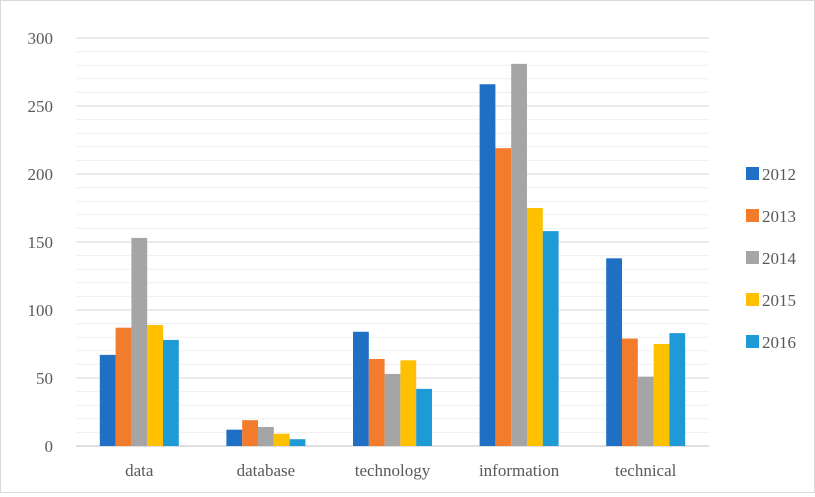 The image size is (815, 497). I want to click on bar-2013-information, so click(503, 297).